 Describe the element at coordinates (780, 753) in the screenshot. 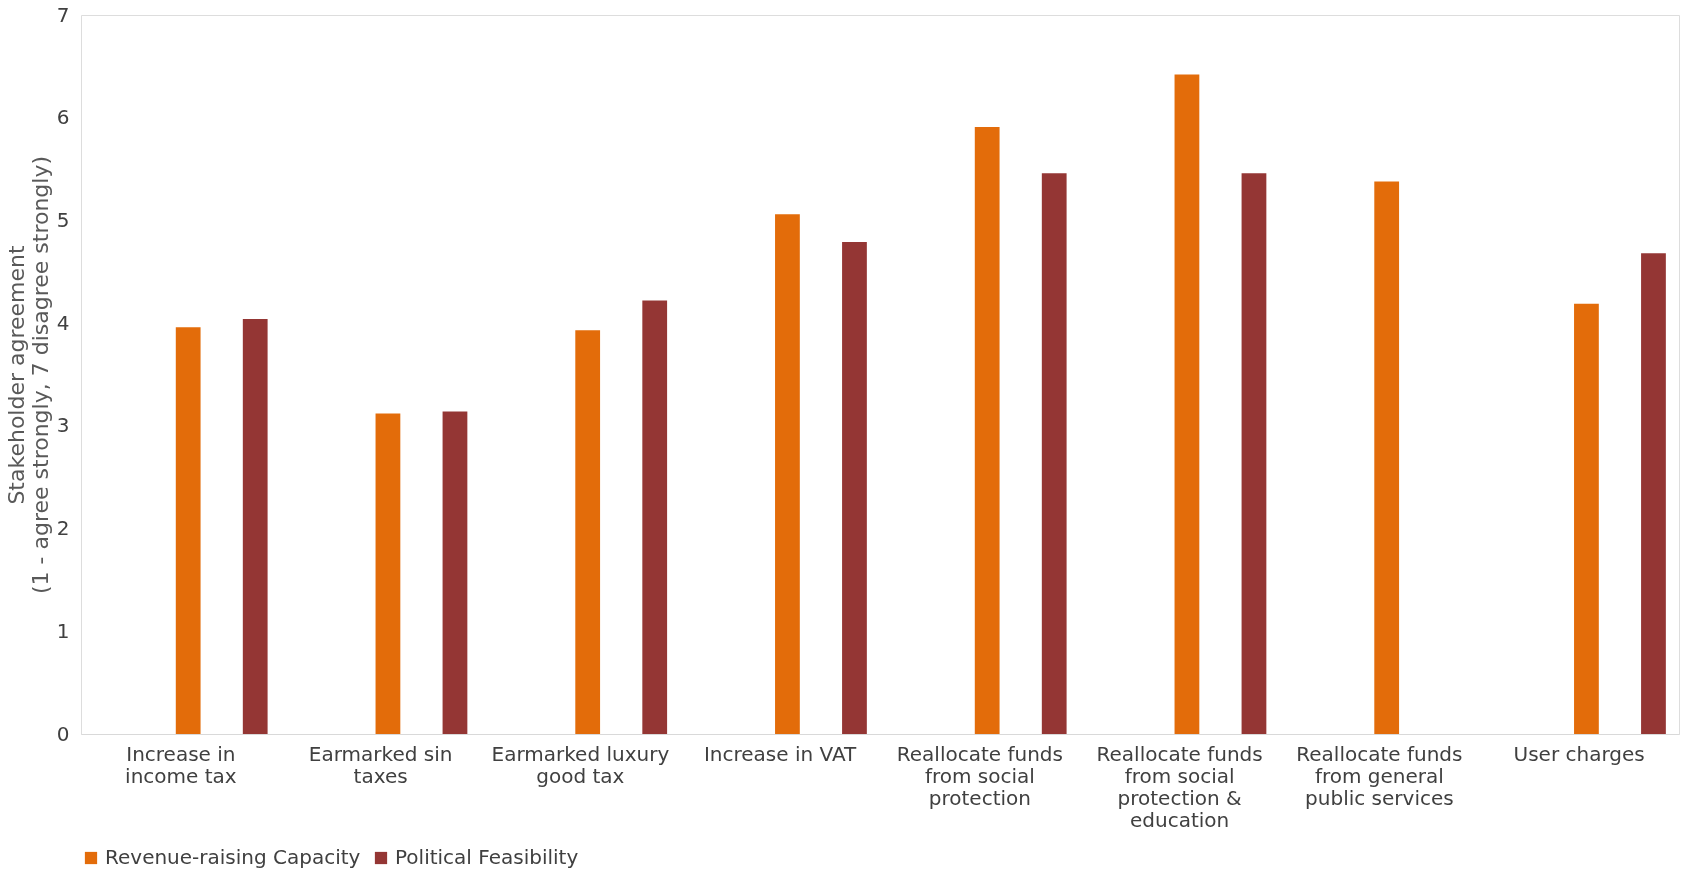

I see `x-tick-label: Increase in VAT` at that location.